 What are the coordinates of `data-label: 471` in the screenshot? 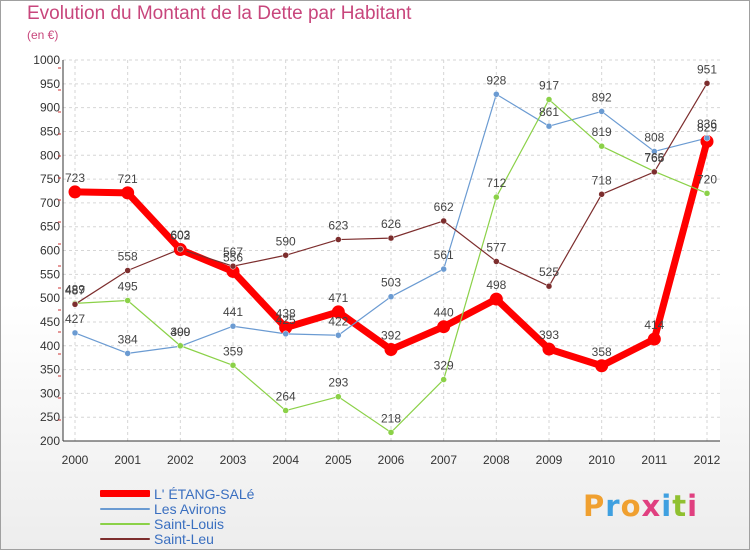 It's located at (338, 298).